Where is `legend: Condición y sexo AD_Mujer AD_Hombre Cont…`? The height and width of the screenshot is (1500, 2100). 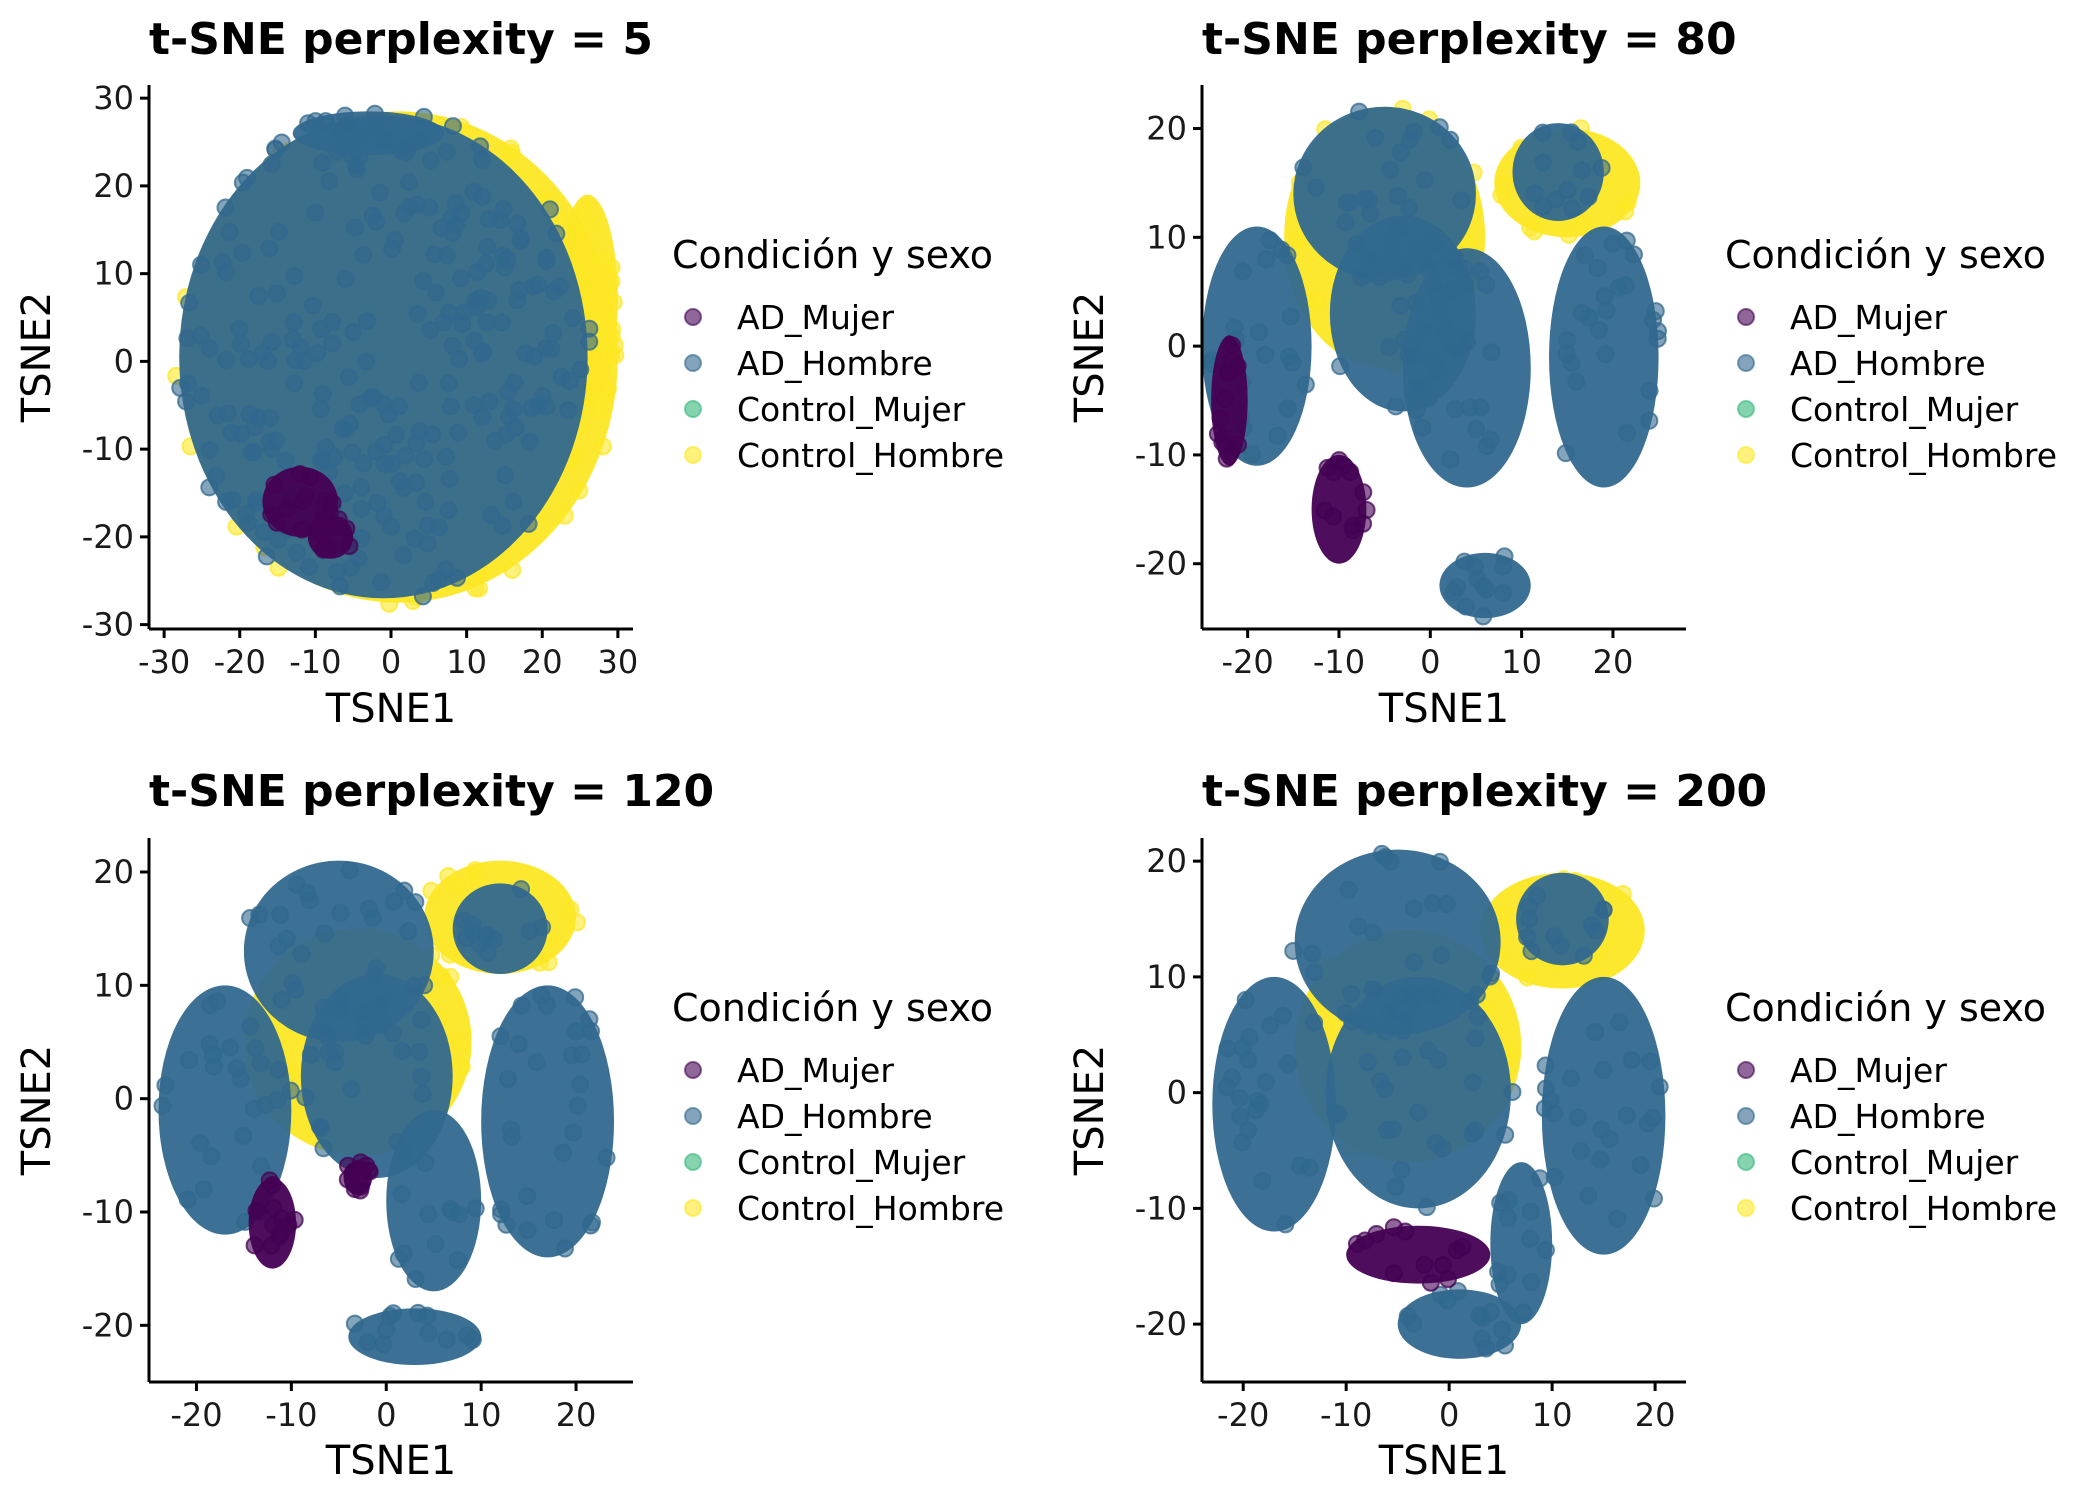
legend: Condición y sexo AD_Mujer AD_Hombre Cont… is located at coordinates (838, 1107).